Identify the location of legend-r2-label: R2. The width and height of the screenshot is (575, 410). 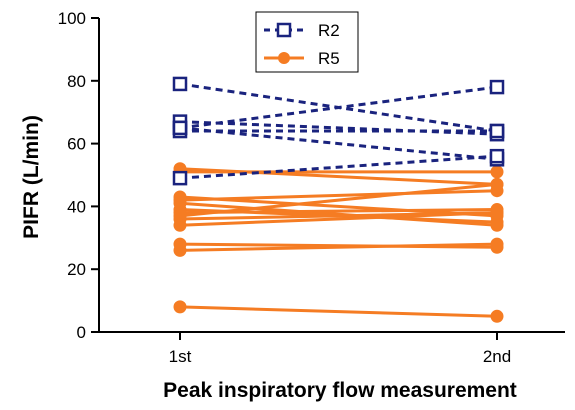
(329, 30).